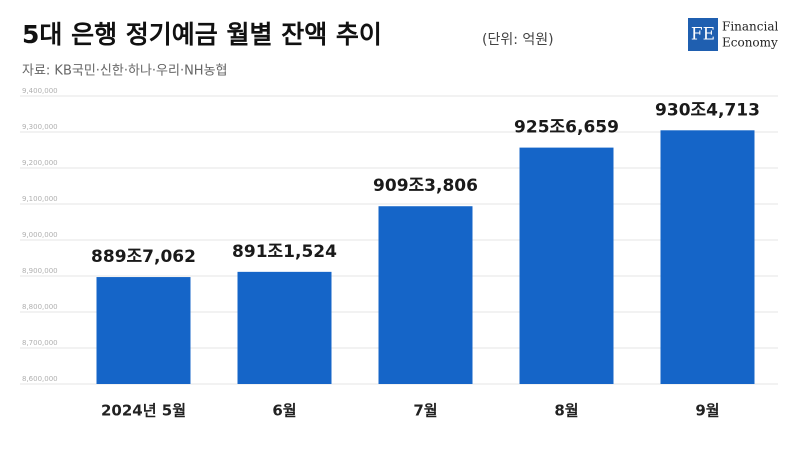  Describe the element at coordinates (143, 411) in the screenshot. I see `x-tick-label: 2024년 5월` at that location.